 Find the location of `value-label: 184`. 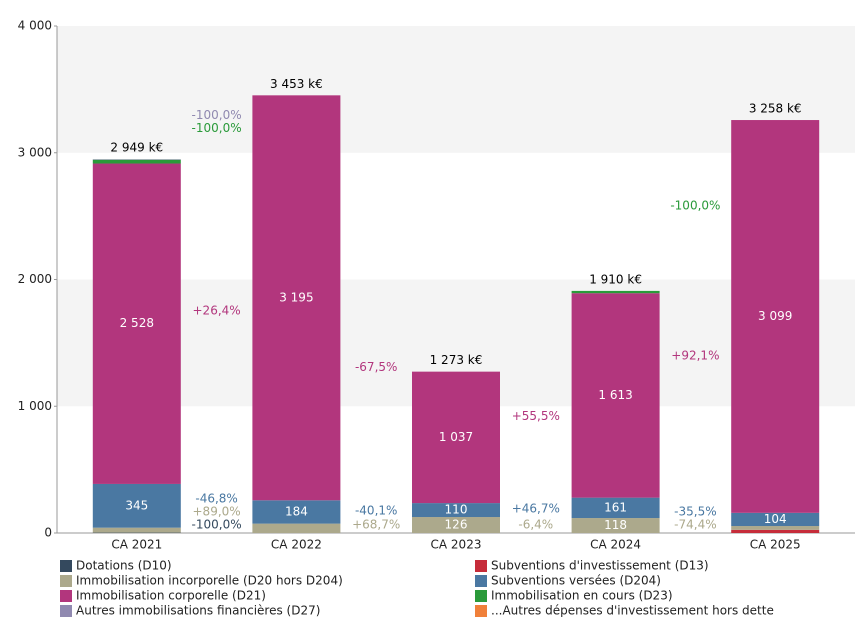

value-label: 184 is located at coordinates (296, 511).